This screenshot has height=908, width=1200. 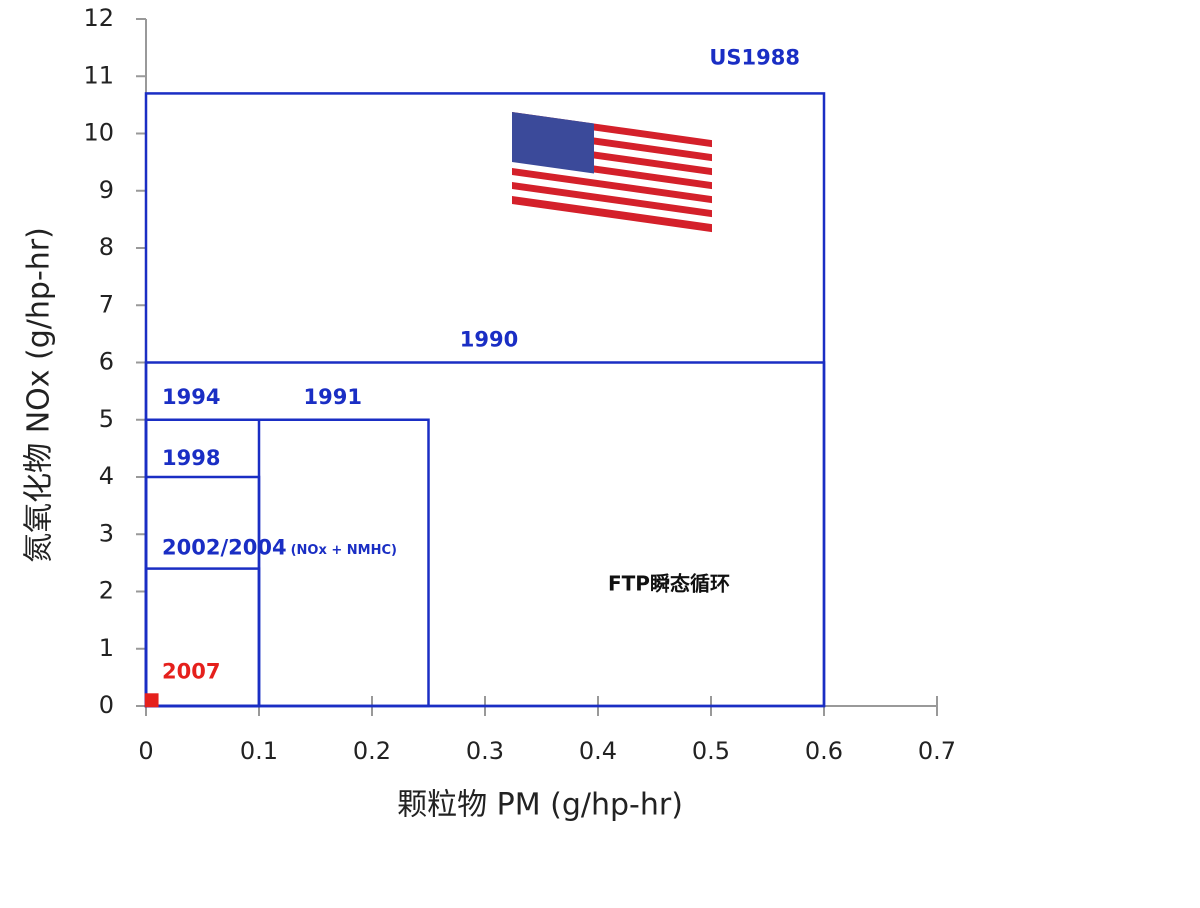 What do you see at coordinates (106, 362) in the screenshot?
I see `y-tick-label: 6` at bounding box center [106, 362].